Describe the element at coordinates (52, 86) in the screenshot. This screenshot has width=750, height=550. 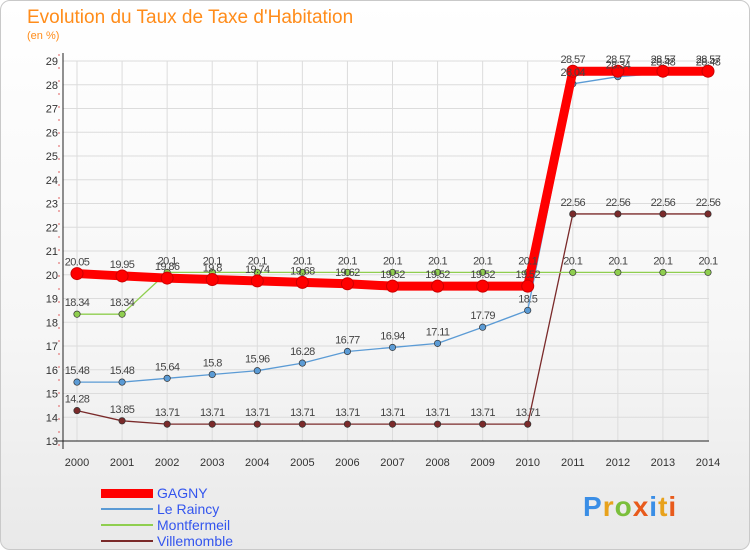
I see `y-tick-label: 28` at that location.